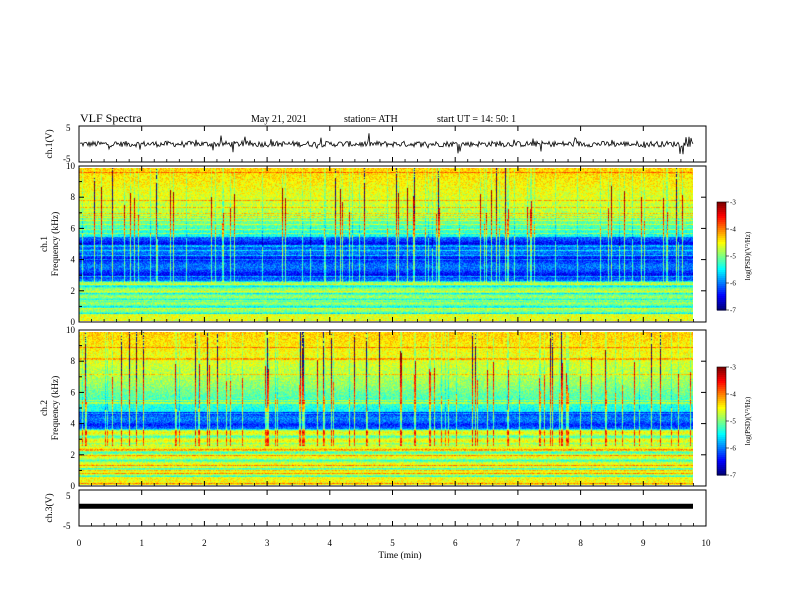 This screenshot has height=612, width=792. I want to click on ch2-colorbar-tick-label: -7, so click(733, 476).